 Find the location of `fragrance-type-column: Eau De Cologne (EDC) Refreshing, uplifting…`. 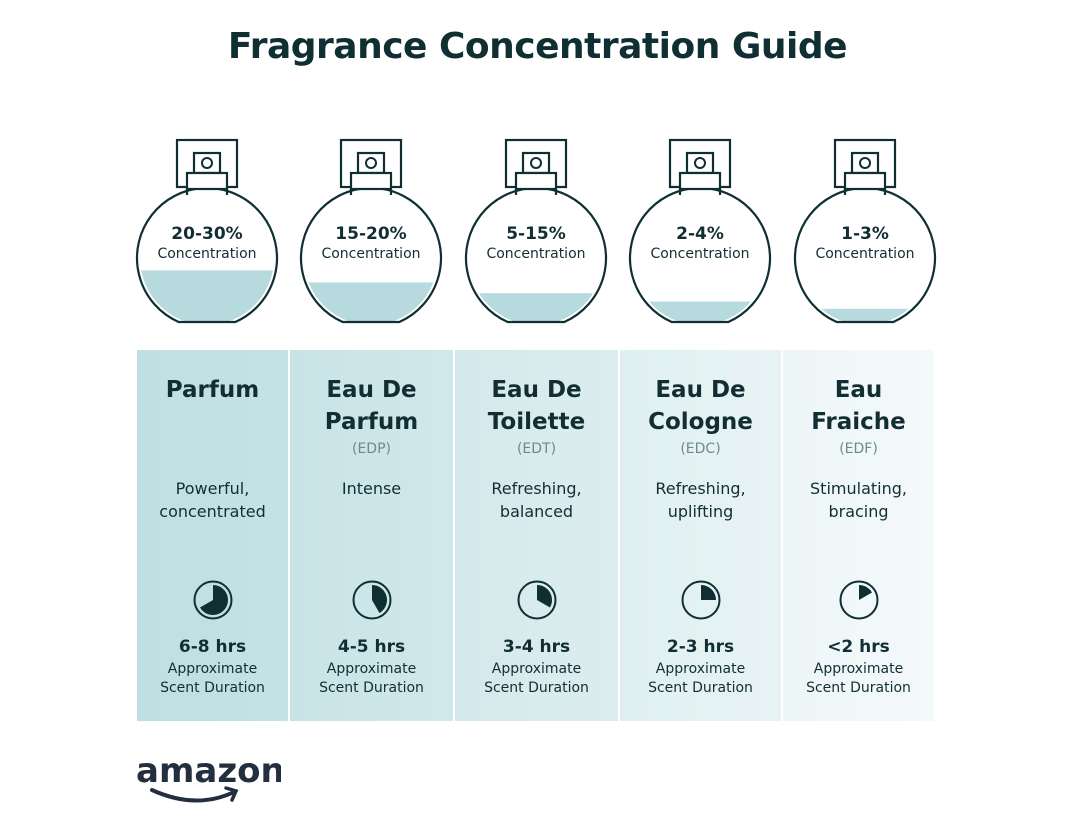

fragrance-type-column: Eau De Cologne (EDC) Refreshing, uplifting… is located at coordinates (700, 535).